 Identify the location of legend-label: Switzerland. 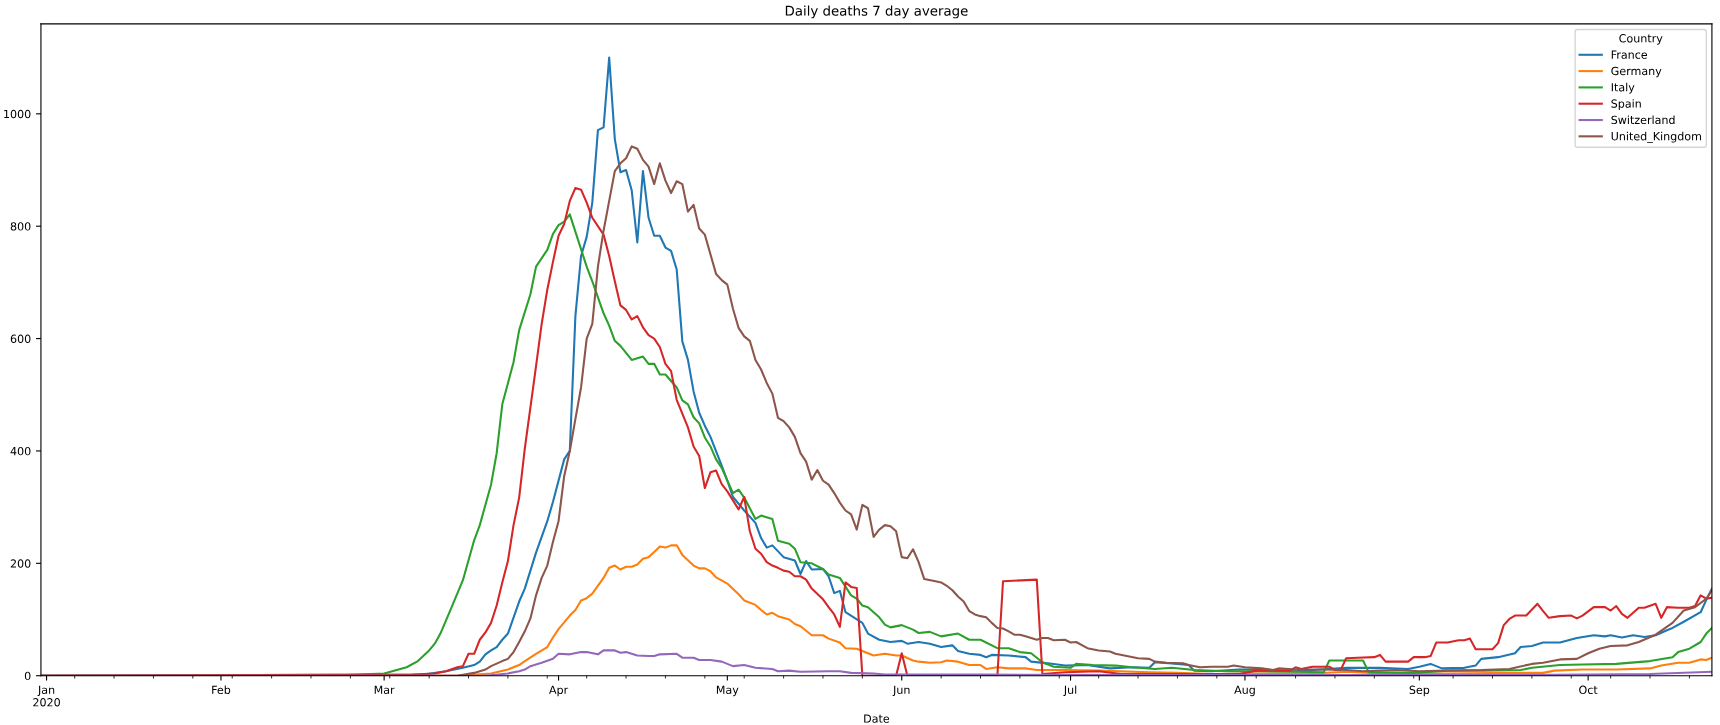
(1643, 120).